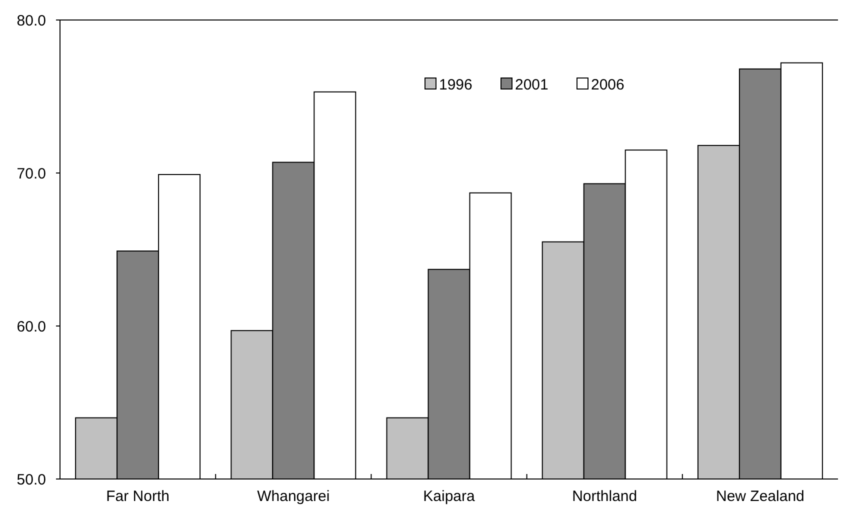  Describe the element at coordinates (607, 85) in the screenshot. I see `legend-label: 2006` at that location.